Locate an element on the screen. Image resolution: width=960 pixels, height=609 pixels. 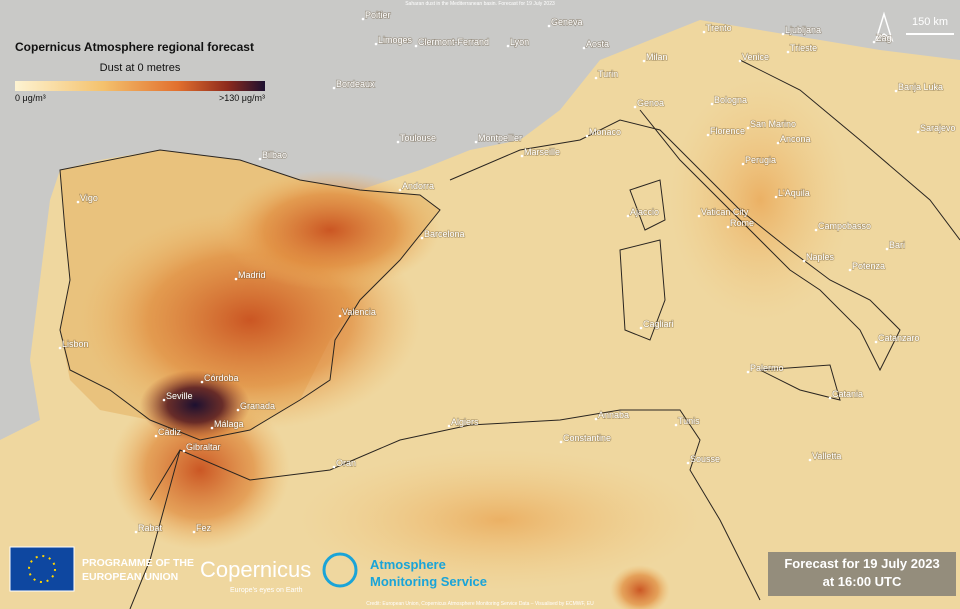
dust-haze is located at coordinates (500, 520).